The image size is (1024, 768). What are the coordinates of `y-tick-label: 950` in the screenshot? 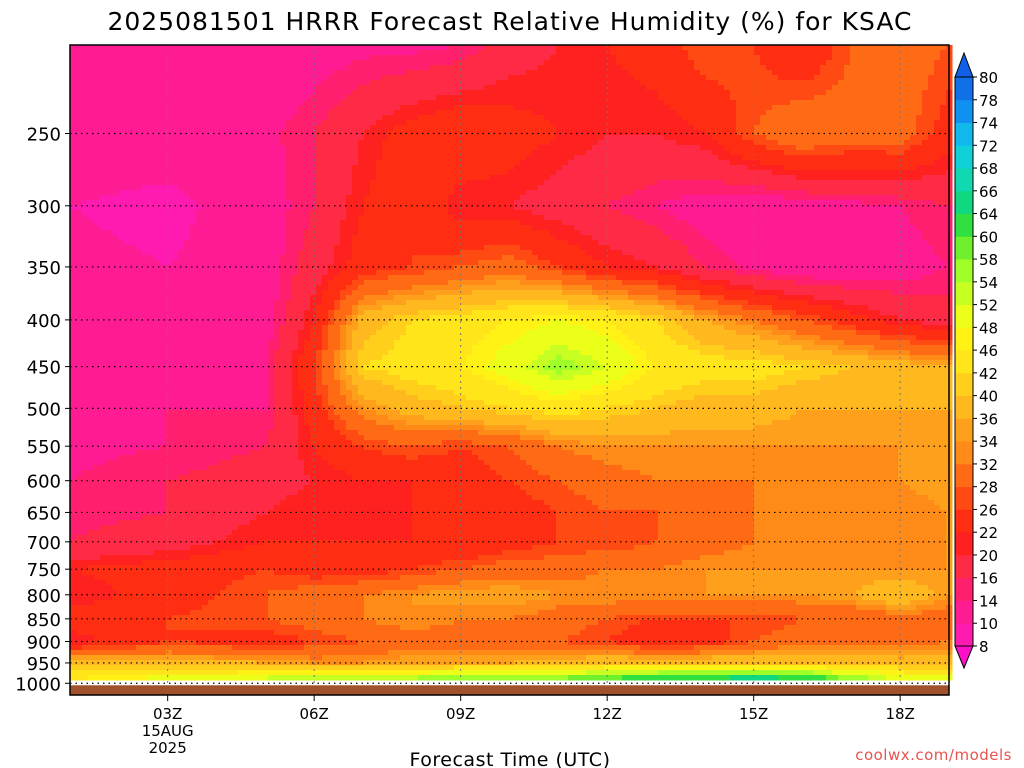 It's located at (44, 664).